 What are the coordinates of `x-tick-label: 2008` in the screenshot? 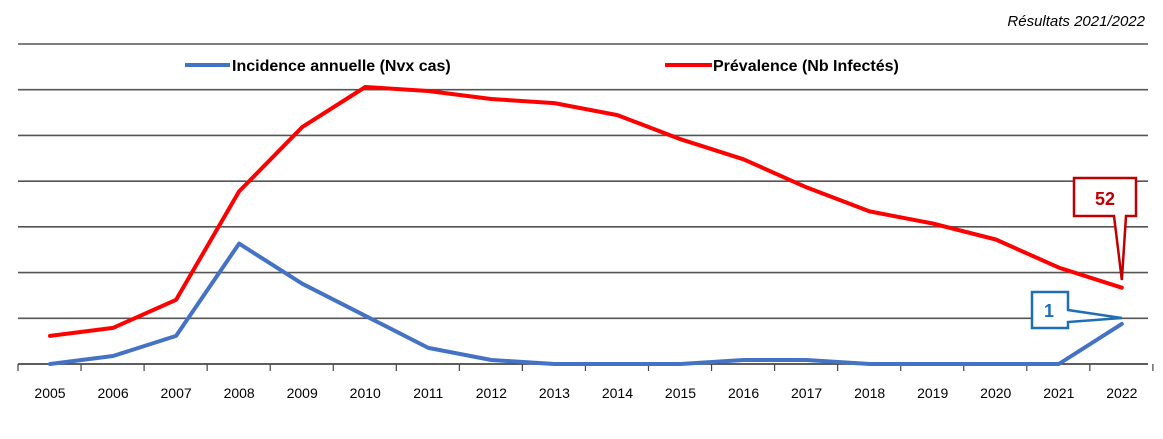 It's located at (239, 393).